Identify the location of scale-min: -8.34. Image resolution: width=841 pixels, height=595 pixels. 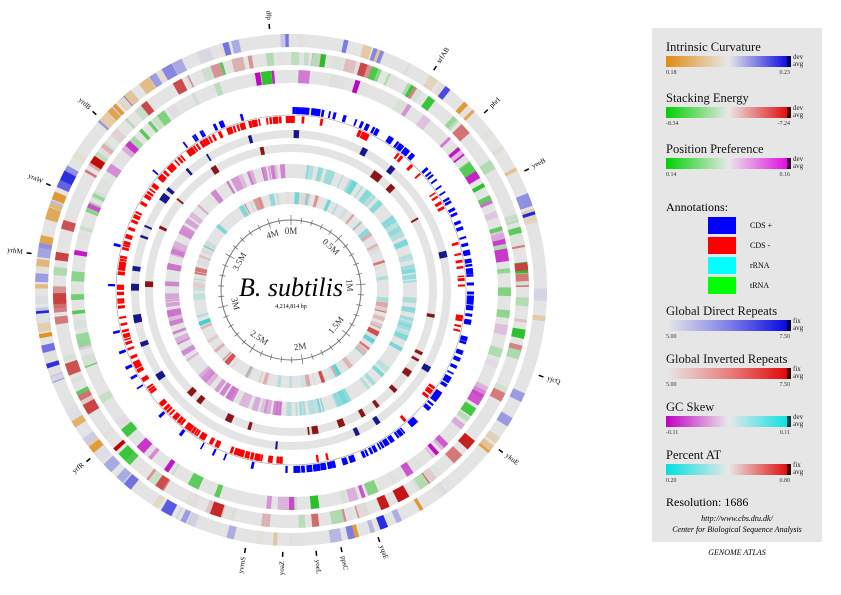
(672, 124).